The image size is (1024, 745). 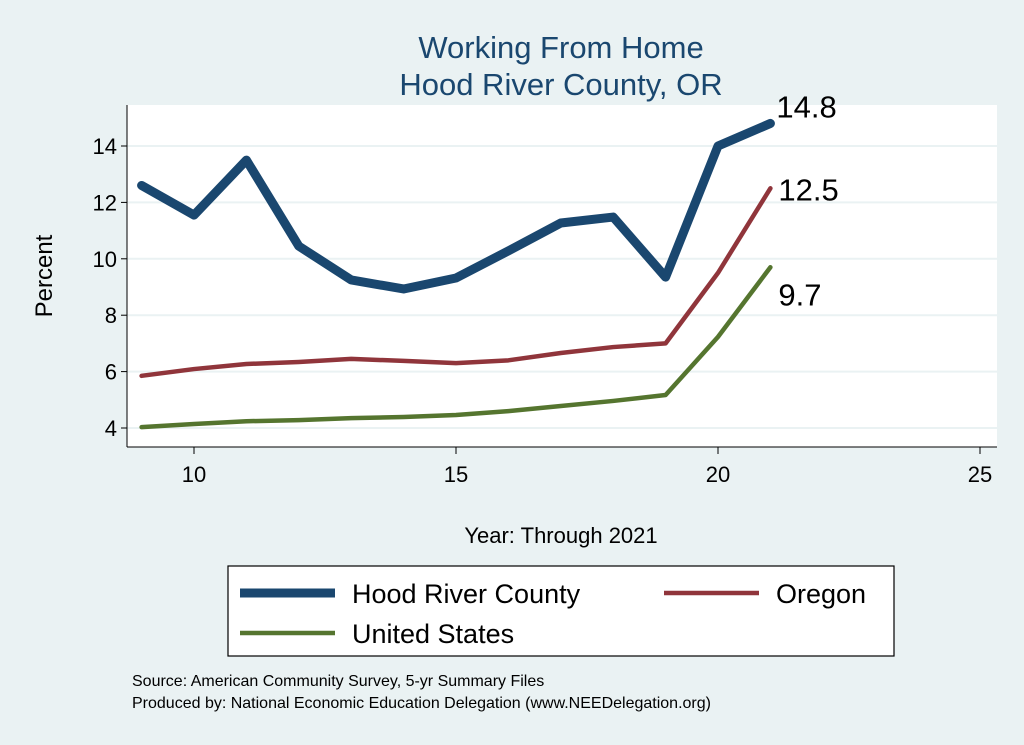 What do you see at coordinates (561, 611) in the screenshot?
I see `legend` at bounding box center [561, 611].